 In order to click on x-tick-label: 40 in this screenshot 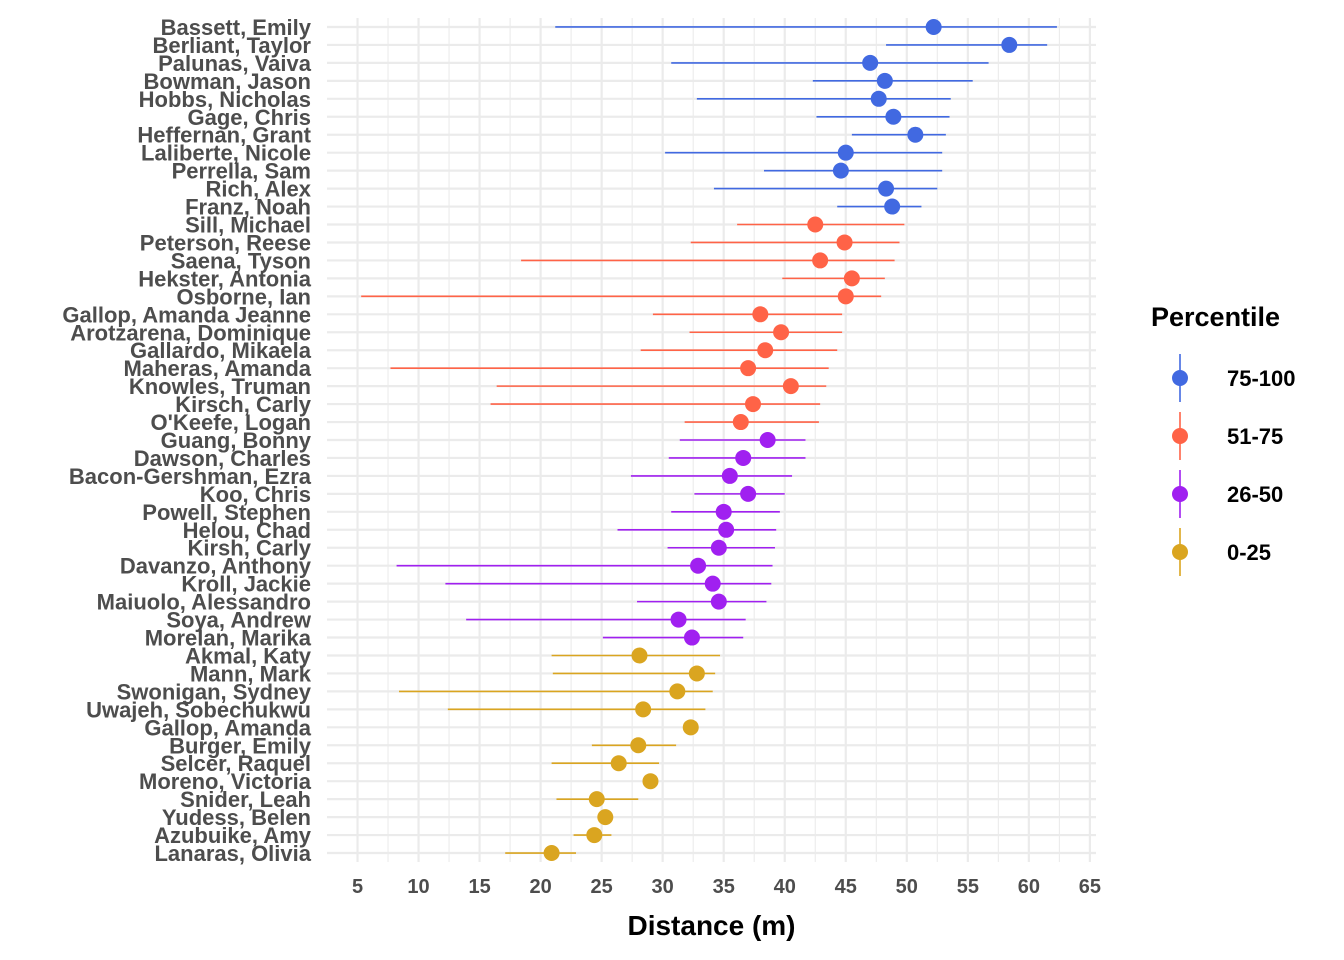, I will do `click(785, 887)`.